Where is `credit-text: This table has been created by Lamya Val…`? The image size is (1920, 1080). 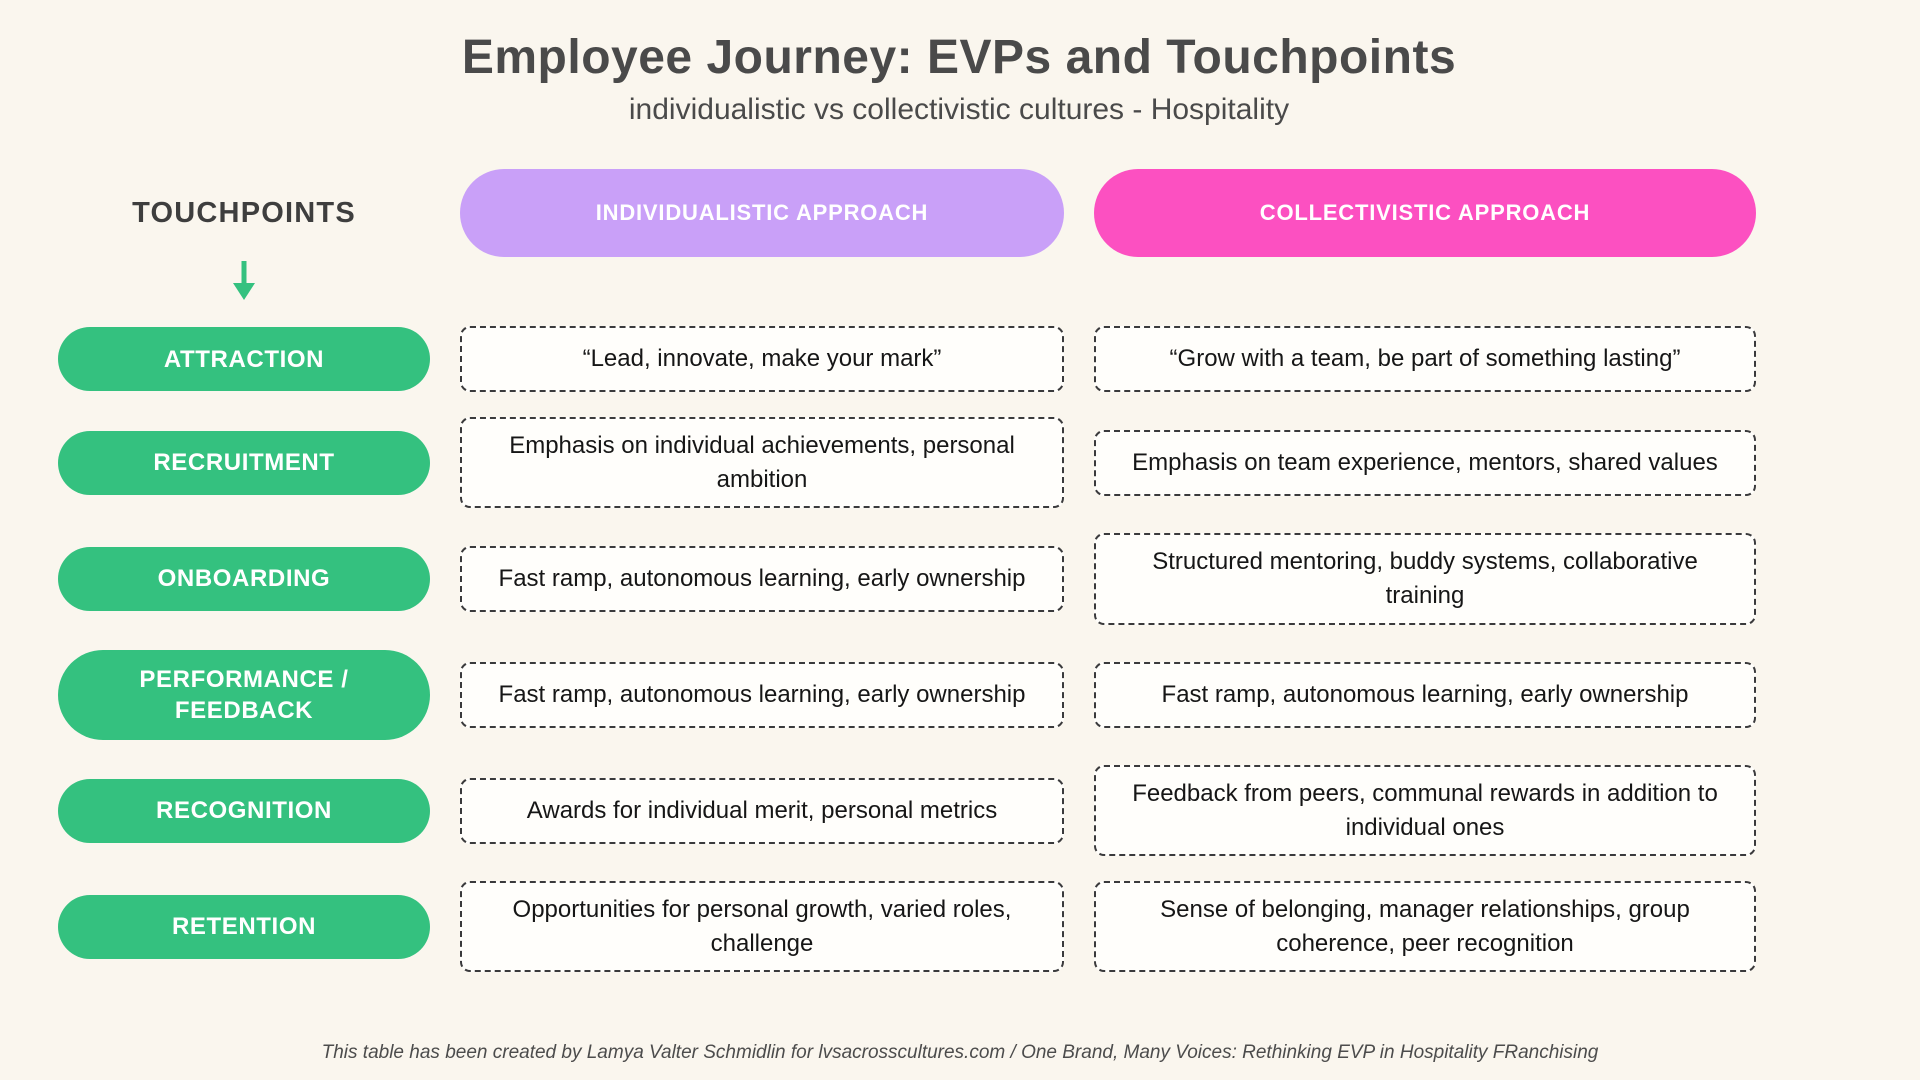
credit-text: This table has been created by Lamya Val… is located at coordinates (960, 1052).